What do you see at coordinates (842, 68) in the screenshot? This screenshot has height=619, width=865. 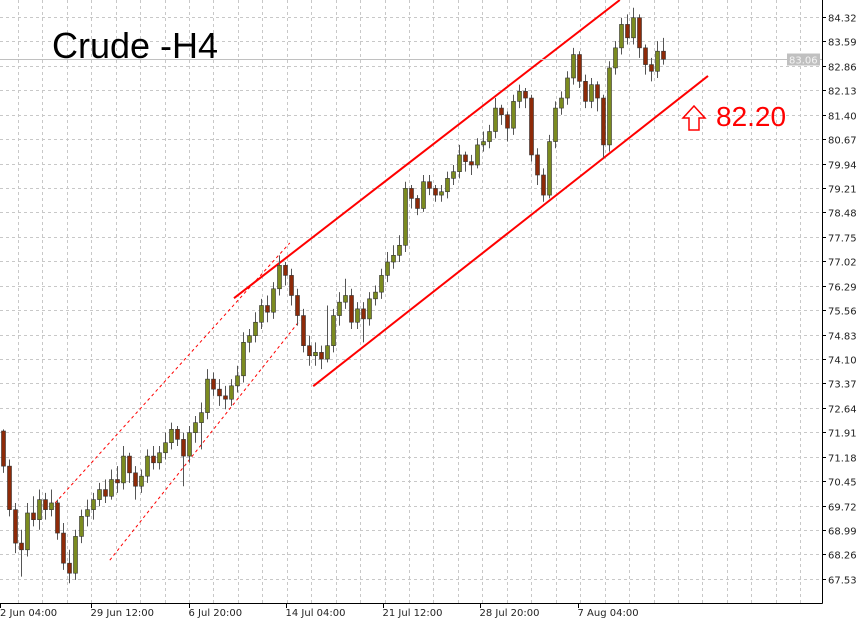 I see `price-tick-label: 82.86` at bounding box center [842, 68].